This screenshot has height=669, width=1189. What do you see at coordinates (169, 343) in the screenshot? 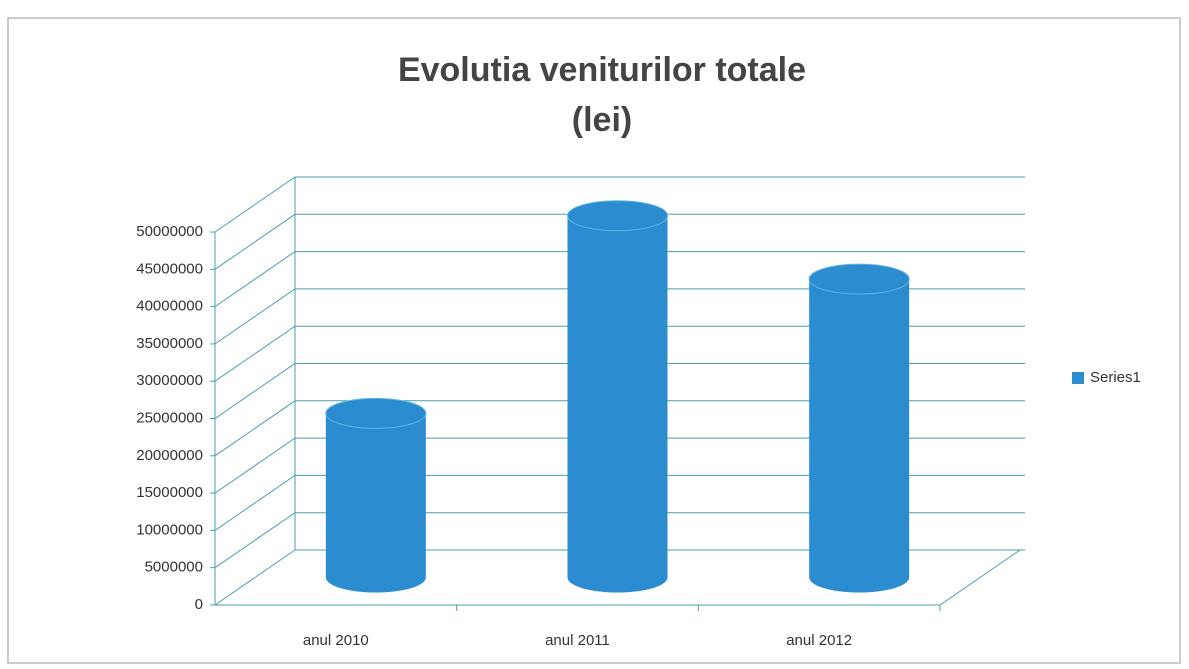
I see `y-tick-label: 35000000` at bounding box center [169, 343].